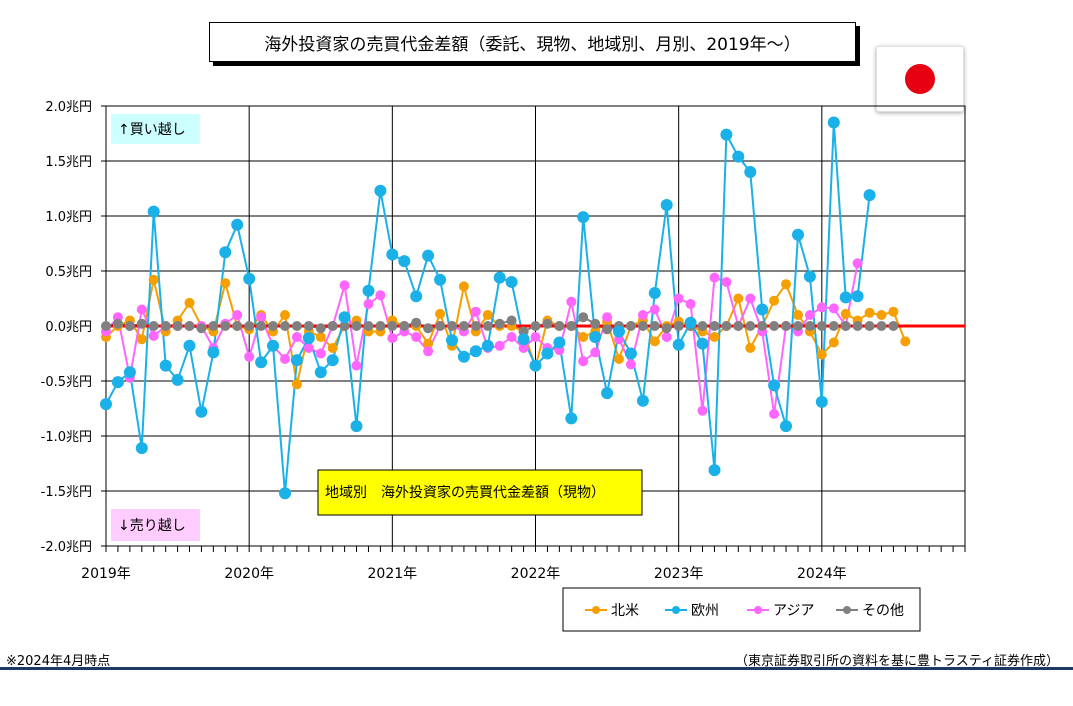  What do you see at coordinates (793, 611) in the screenshot?
I see `legend-label: アジア` at bounding box center [793, 611].